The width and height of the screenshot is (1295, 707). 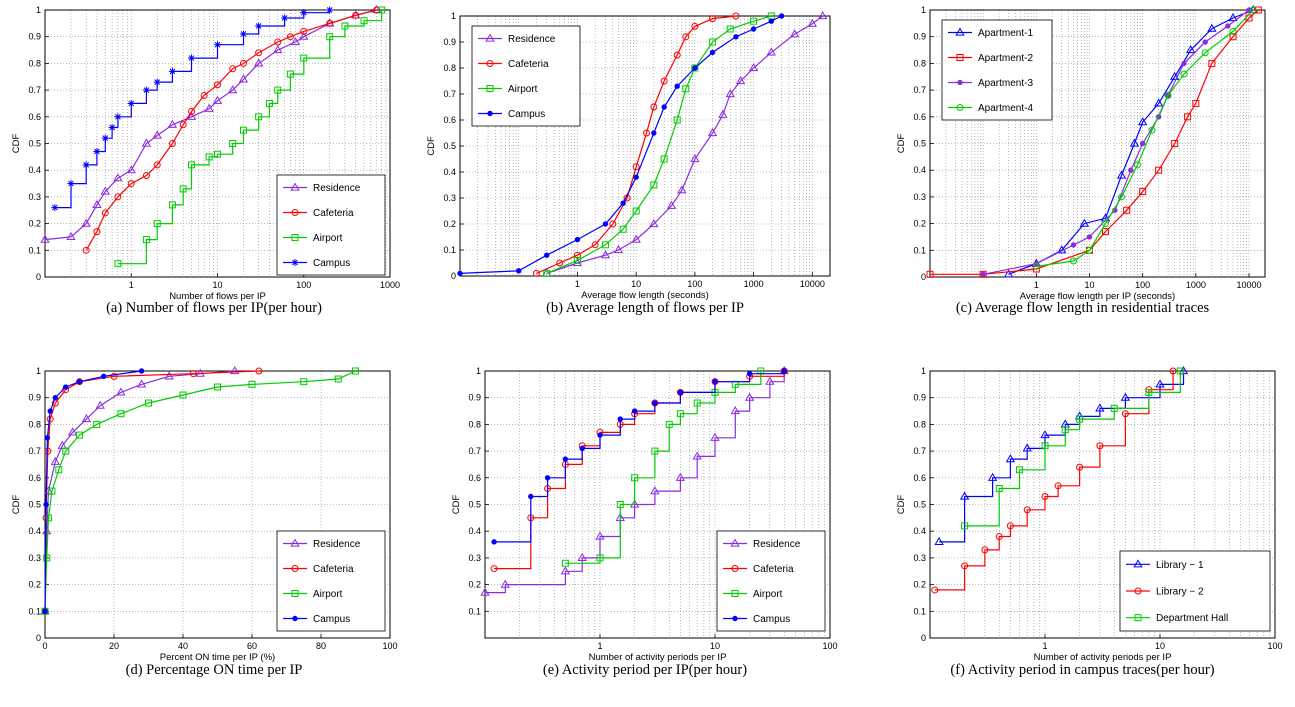 I want to click on series-line, so click(x=685, y=144).